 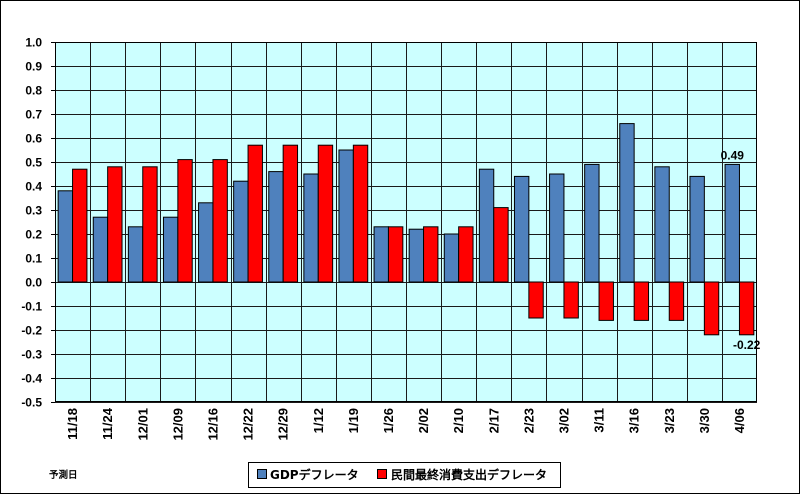 I want to click on x-tick-label: 12/01, so click(x=142, y=424).